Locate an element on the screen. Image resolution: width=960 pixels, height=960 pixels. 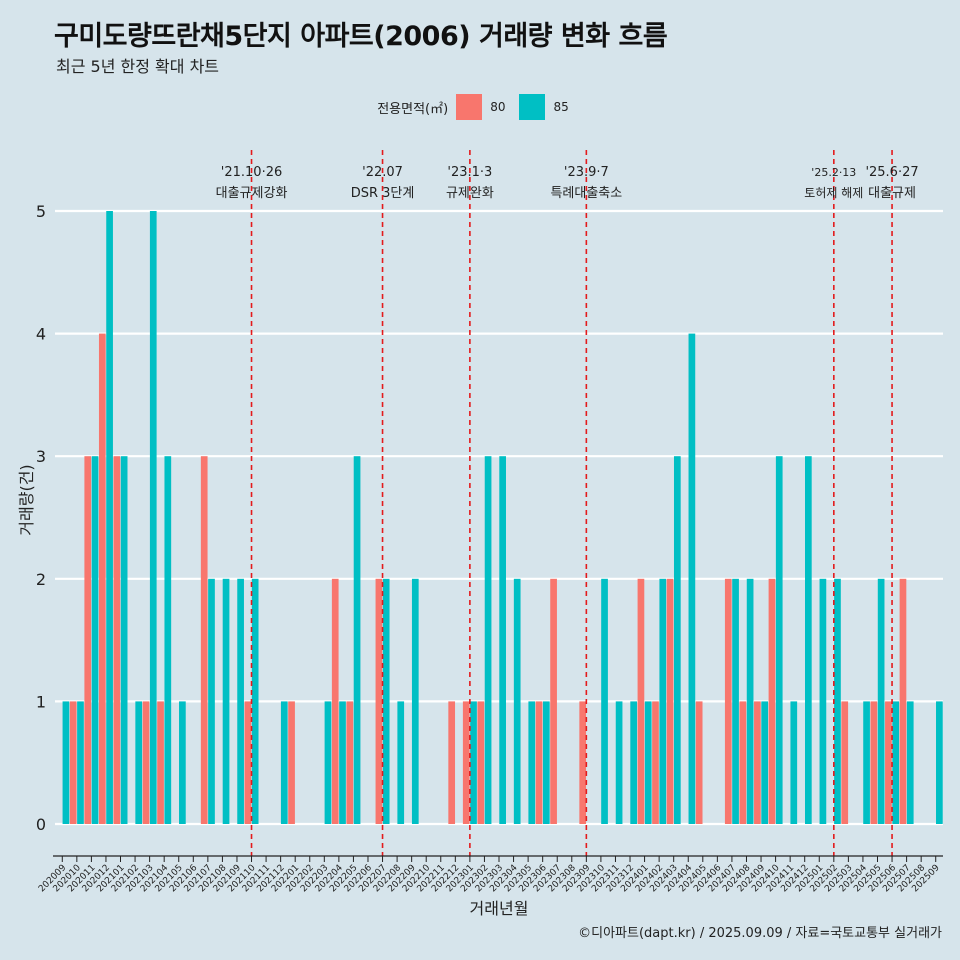
legend-title: 전용면적(㎡) is located at coordinates (413, 109).